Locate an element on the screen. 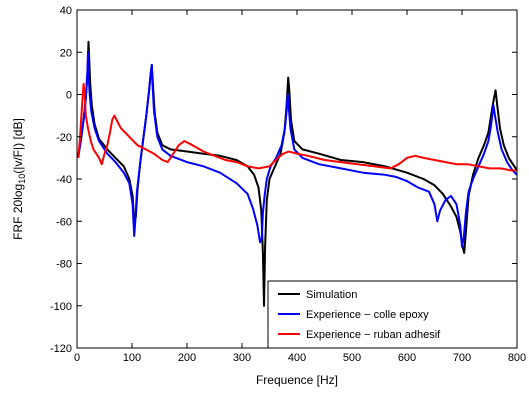 The width and height of the screenshot is (529, 394). x-tick-label: 700 is located at coordinates (462, 358).